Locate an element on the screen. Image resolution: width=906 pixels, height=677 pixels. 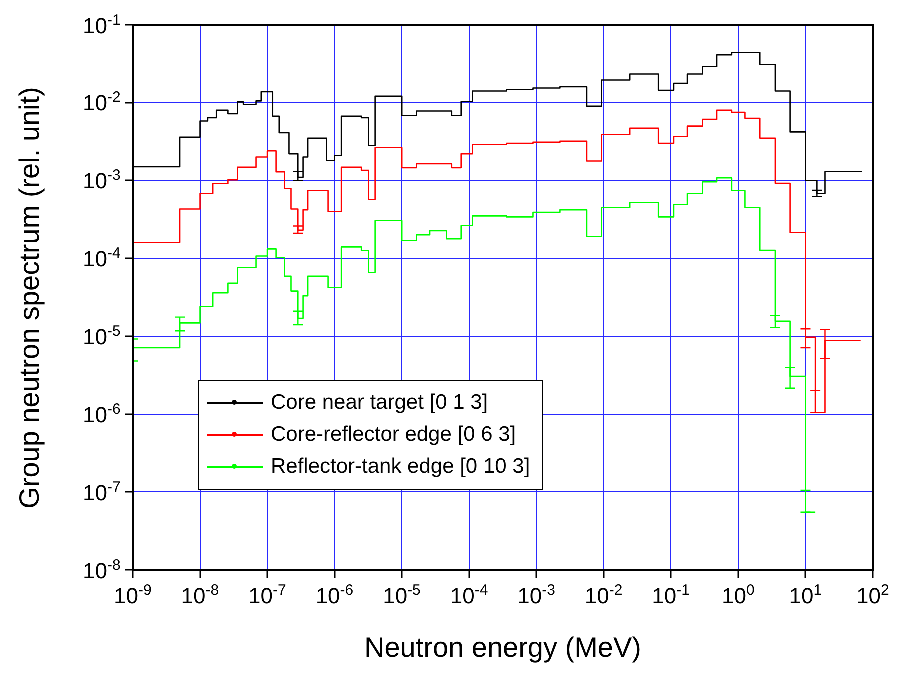
x-tick-label: 10$^{-4}$ is located at coordinates (469, 596).